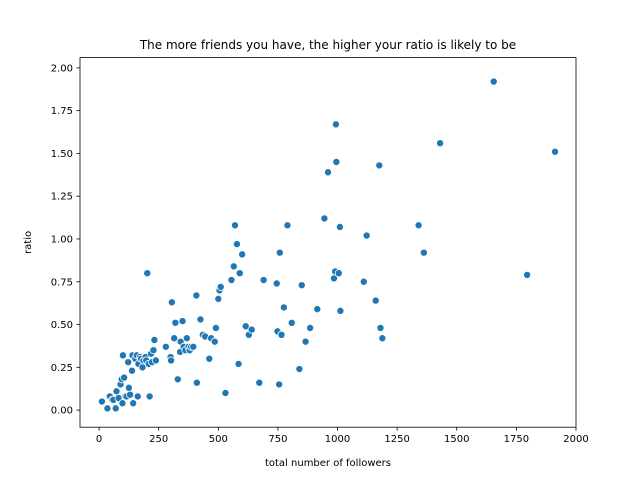 The height and width of the screenshot is (480, 640). Describe the element at coordinates (158, 439) in the screenshot. I see `x-tick-label: 250` at that location.